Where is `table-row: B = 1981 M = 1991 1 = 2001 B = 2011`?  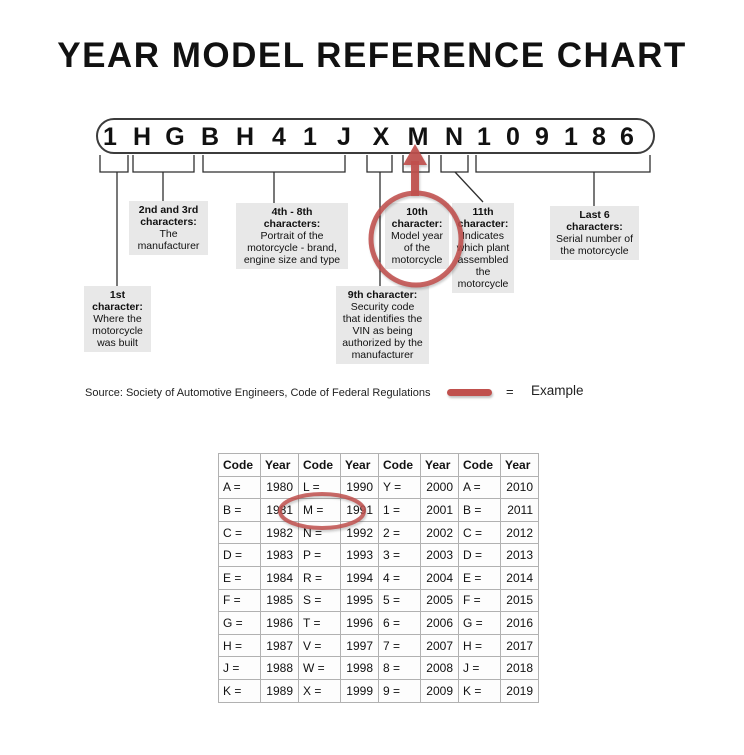
table-row: B = 1981 M = 1991 1 = 2001 B = 2011 is located at coordinates (378, 510).